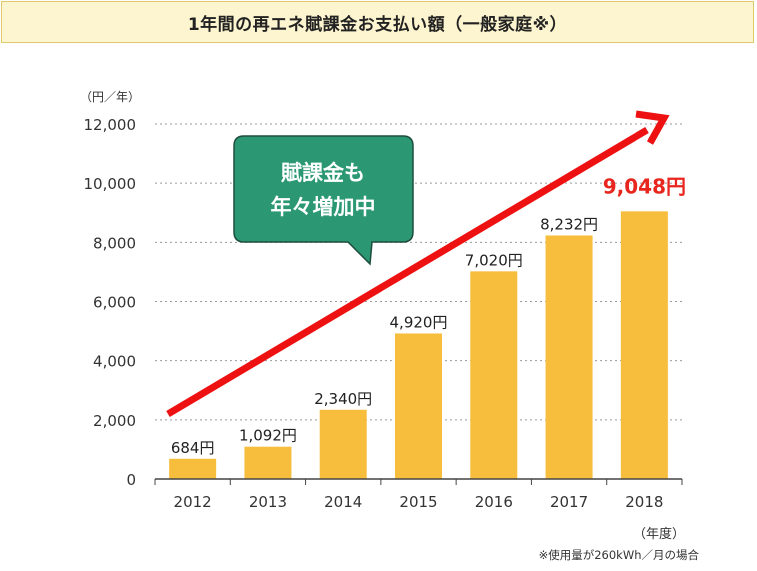  I want to click on data-label: 8,232円, so click(569, 224).